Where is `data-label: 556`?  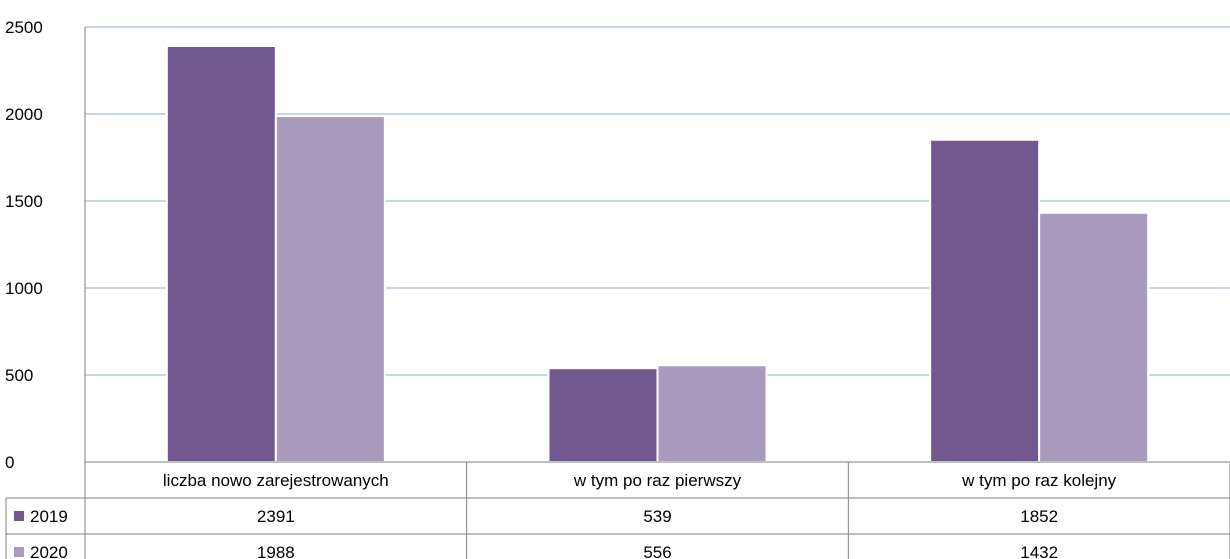
data-label: 556 is located at coordinates (657, 551).